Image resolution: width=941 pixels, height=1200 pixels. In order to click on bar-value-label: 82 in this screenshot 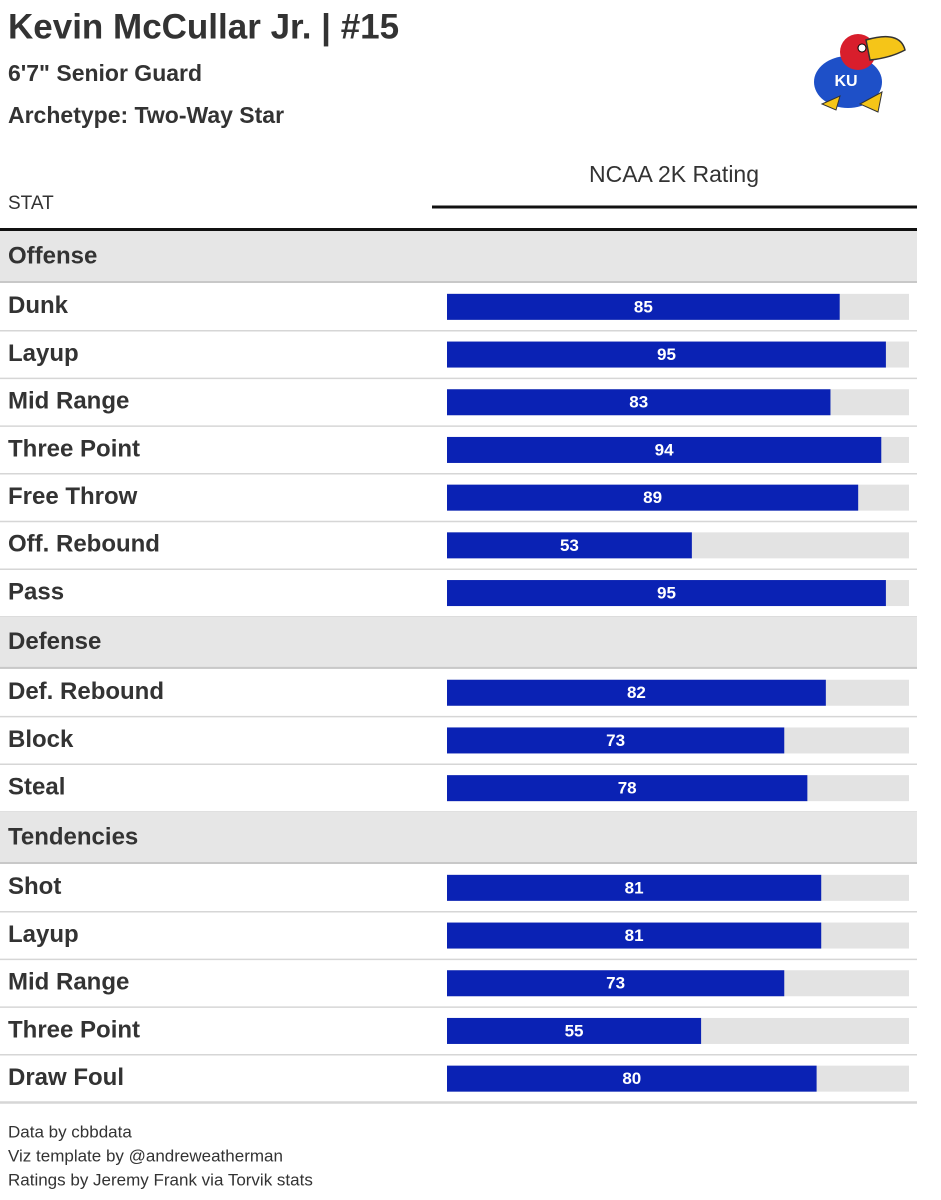, I will do `click(636, 692)`.